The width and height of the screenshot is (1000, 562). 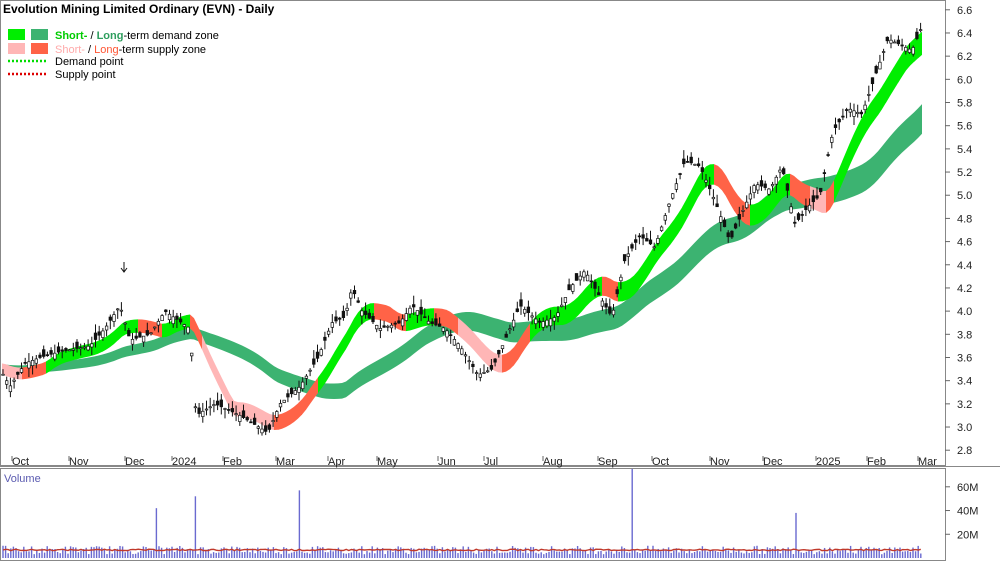 I want to click on price-tick-label: 4.0, so click(x=964, y=312).